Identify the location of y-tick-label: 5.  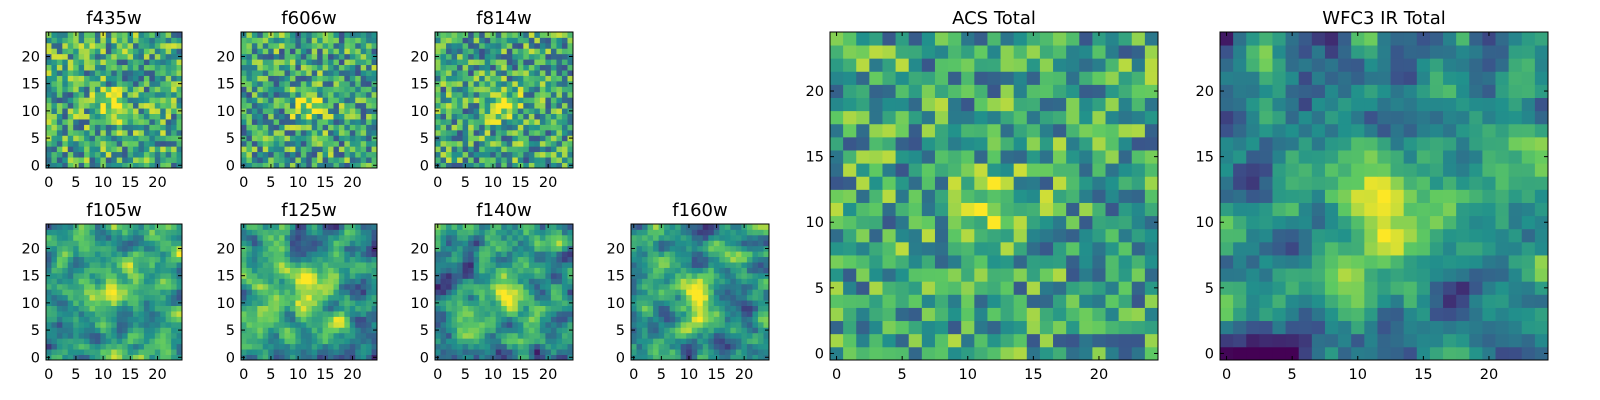
(35, 139).